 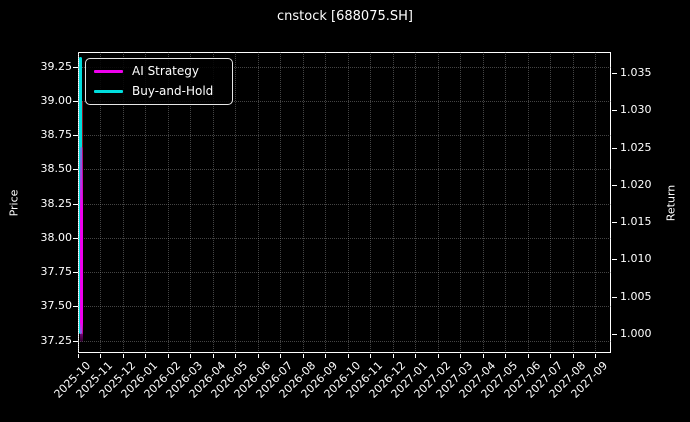 I want to click on legend-item-ai-strategy: AI Strategy, so click(x=157, y=71).